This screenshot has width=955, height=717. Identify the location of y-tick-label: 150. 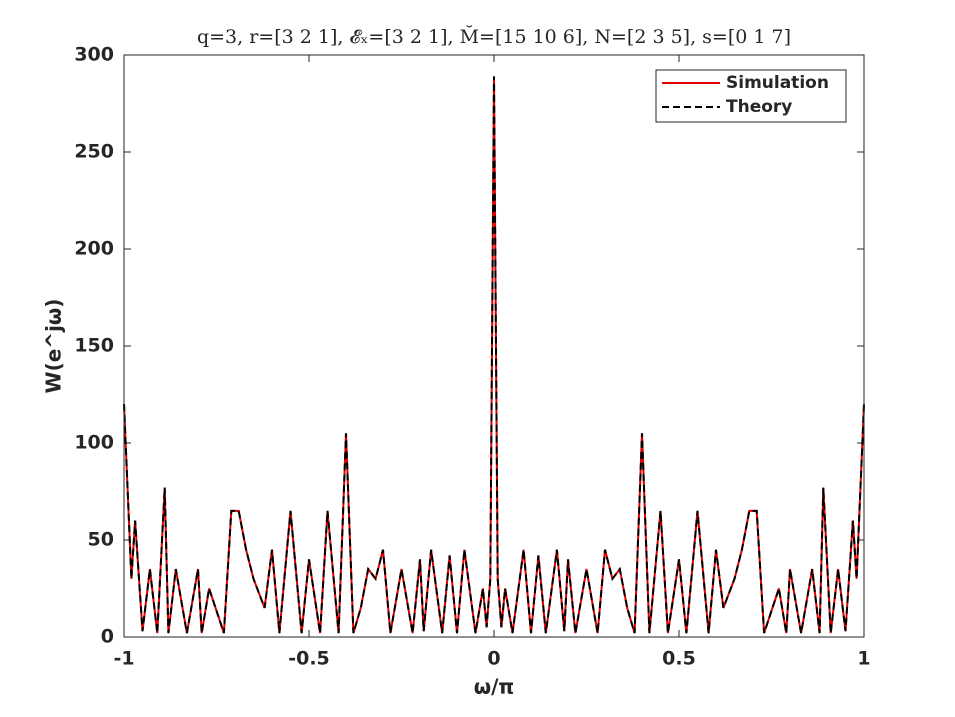
(94, 346).